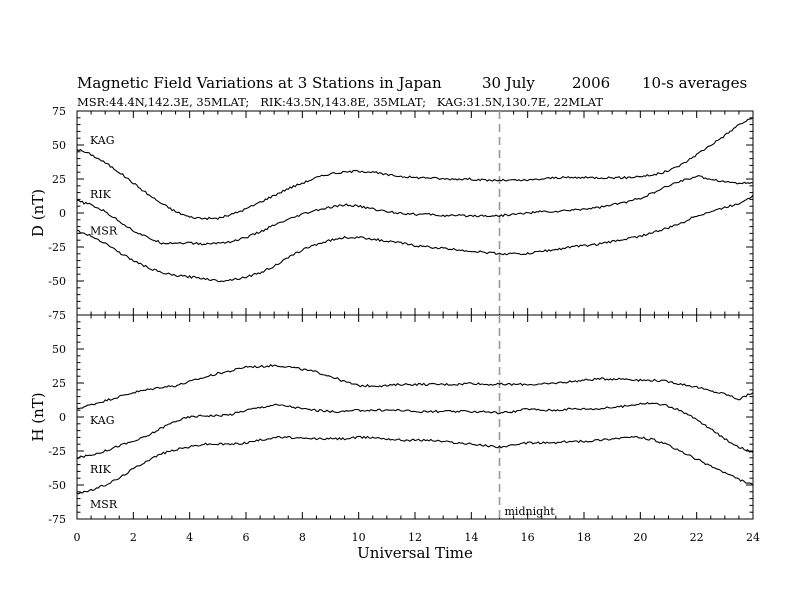  I want to click on x-tick-label: 24, so click(753, 537).